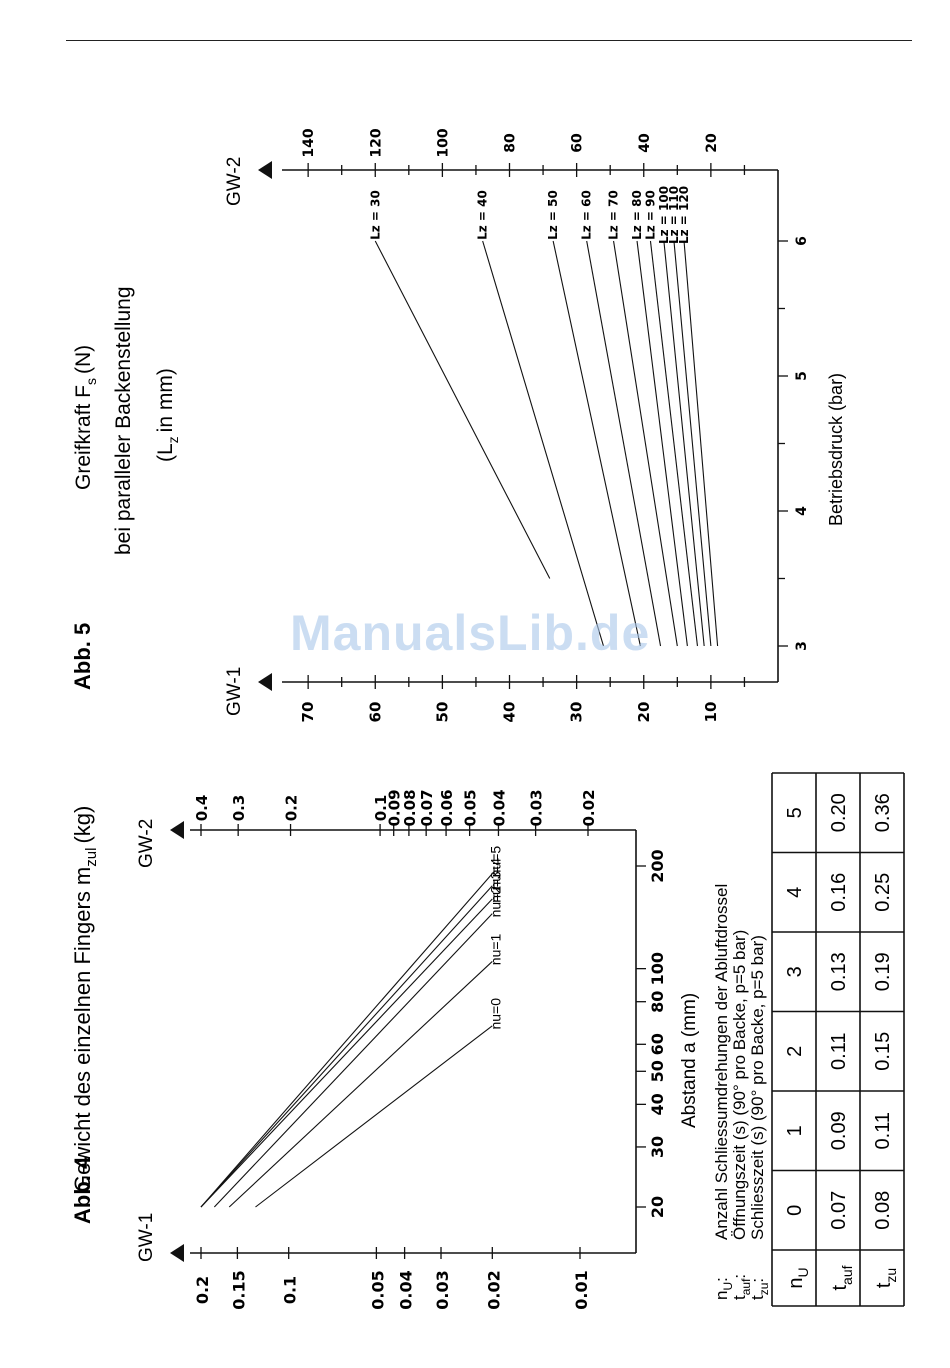 Image resolution: width=950 pixels, height=1368 pixels. What do you see at coordinates (689, 1060) in the screenshot?
I see `abb4-xlabel: Abstand a (mm)` at bounding box center [689, 1060].